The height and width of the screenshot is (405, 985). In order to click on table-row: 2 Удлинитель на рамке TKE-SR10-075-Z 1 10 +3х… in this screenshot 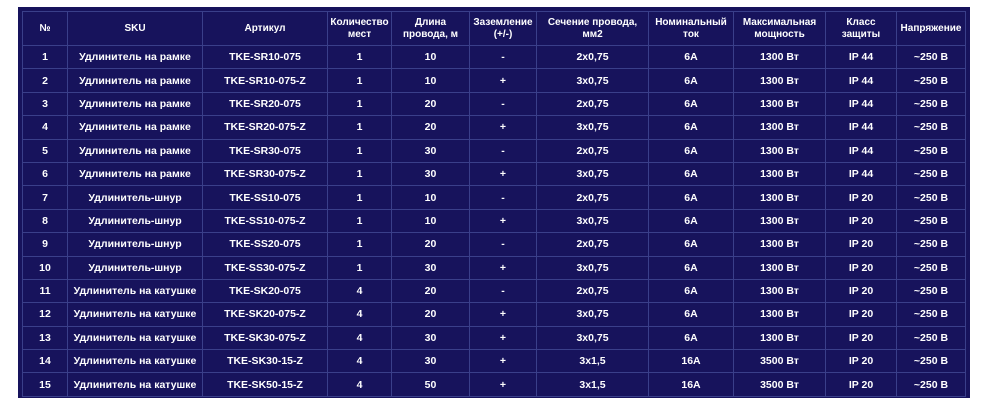, I will do `click(494, 81)`.